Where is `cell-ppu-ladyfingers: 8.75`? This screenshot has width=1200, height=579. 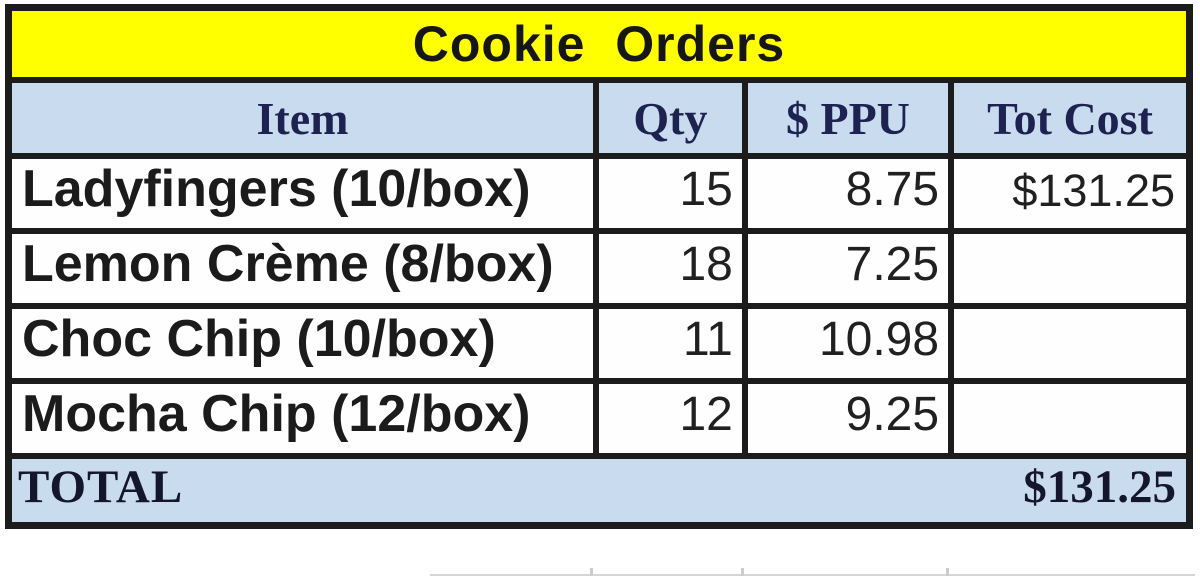
cell-ppu-ladyfingers: 8.75 is located at coordinates (848, 193).